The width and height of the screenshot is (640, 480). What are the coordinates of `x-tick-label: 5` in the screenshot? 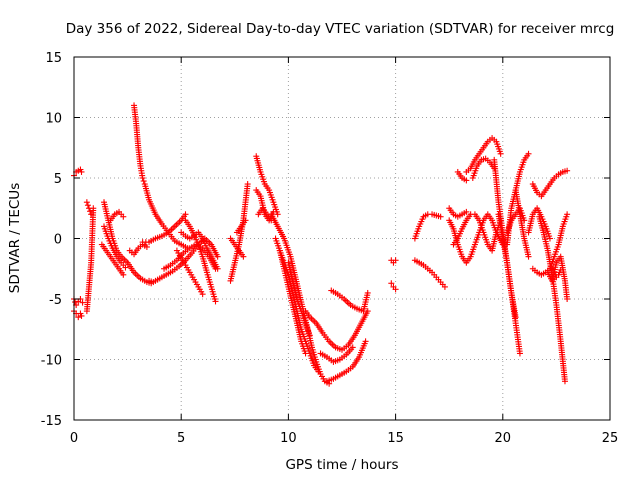 It's located at (181, 438).